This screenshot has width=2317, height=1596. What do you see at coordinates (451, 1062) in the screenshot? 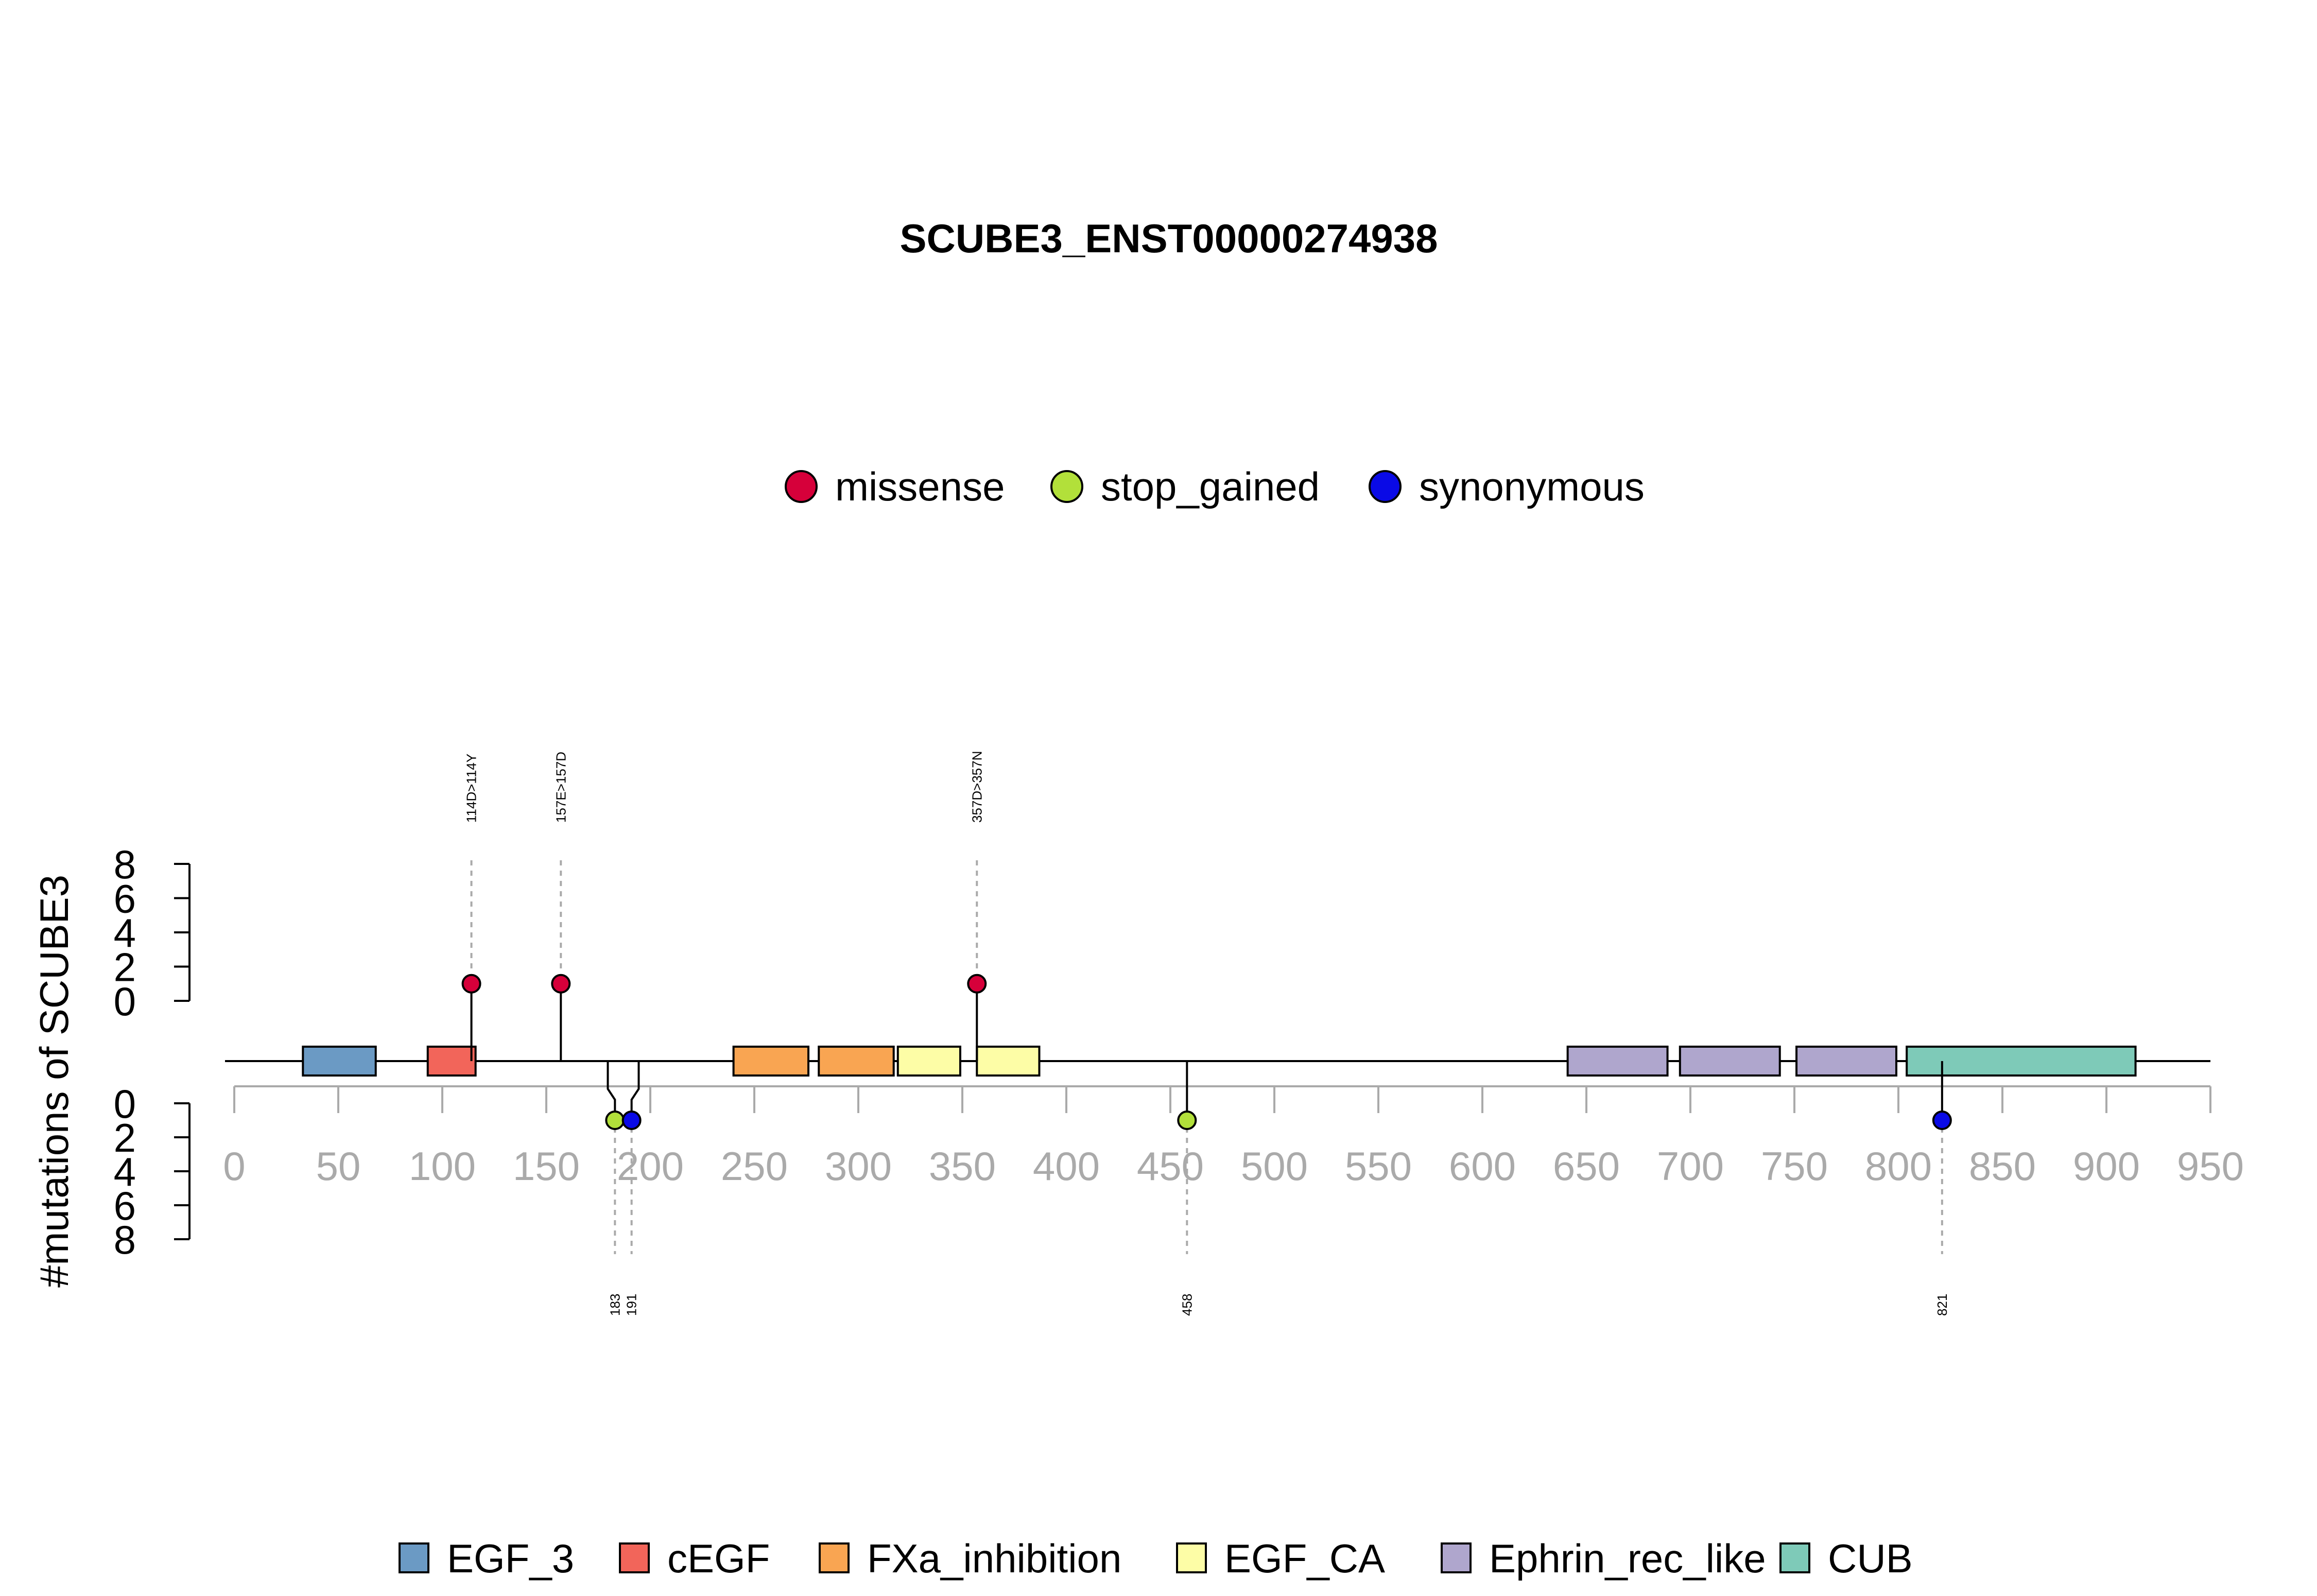
I see `domain-cEGF` at bounding box center [451, 1062].